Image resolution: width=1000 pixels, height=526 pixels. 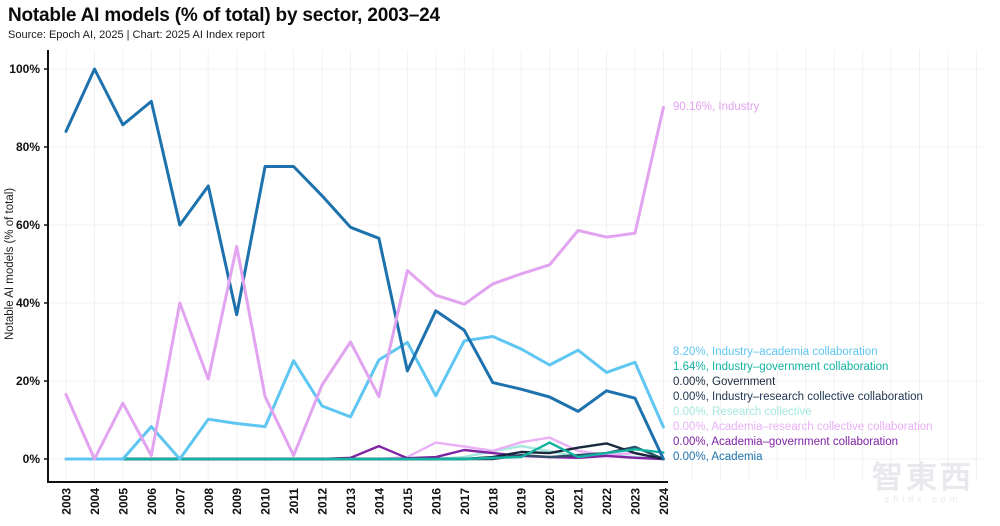 What do you see at coordinates (123, 501) in the screenshot?
I see `x-tick-label: 2005` at bounding box center [123, 501].